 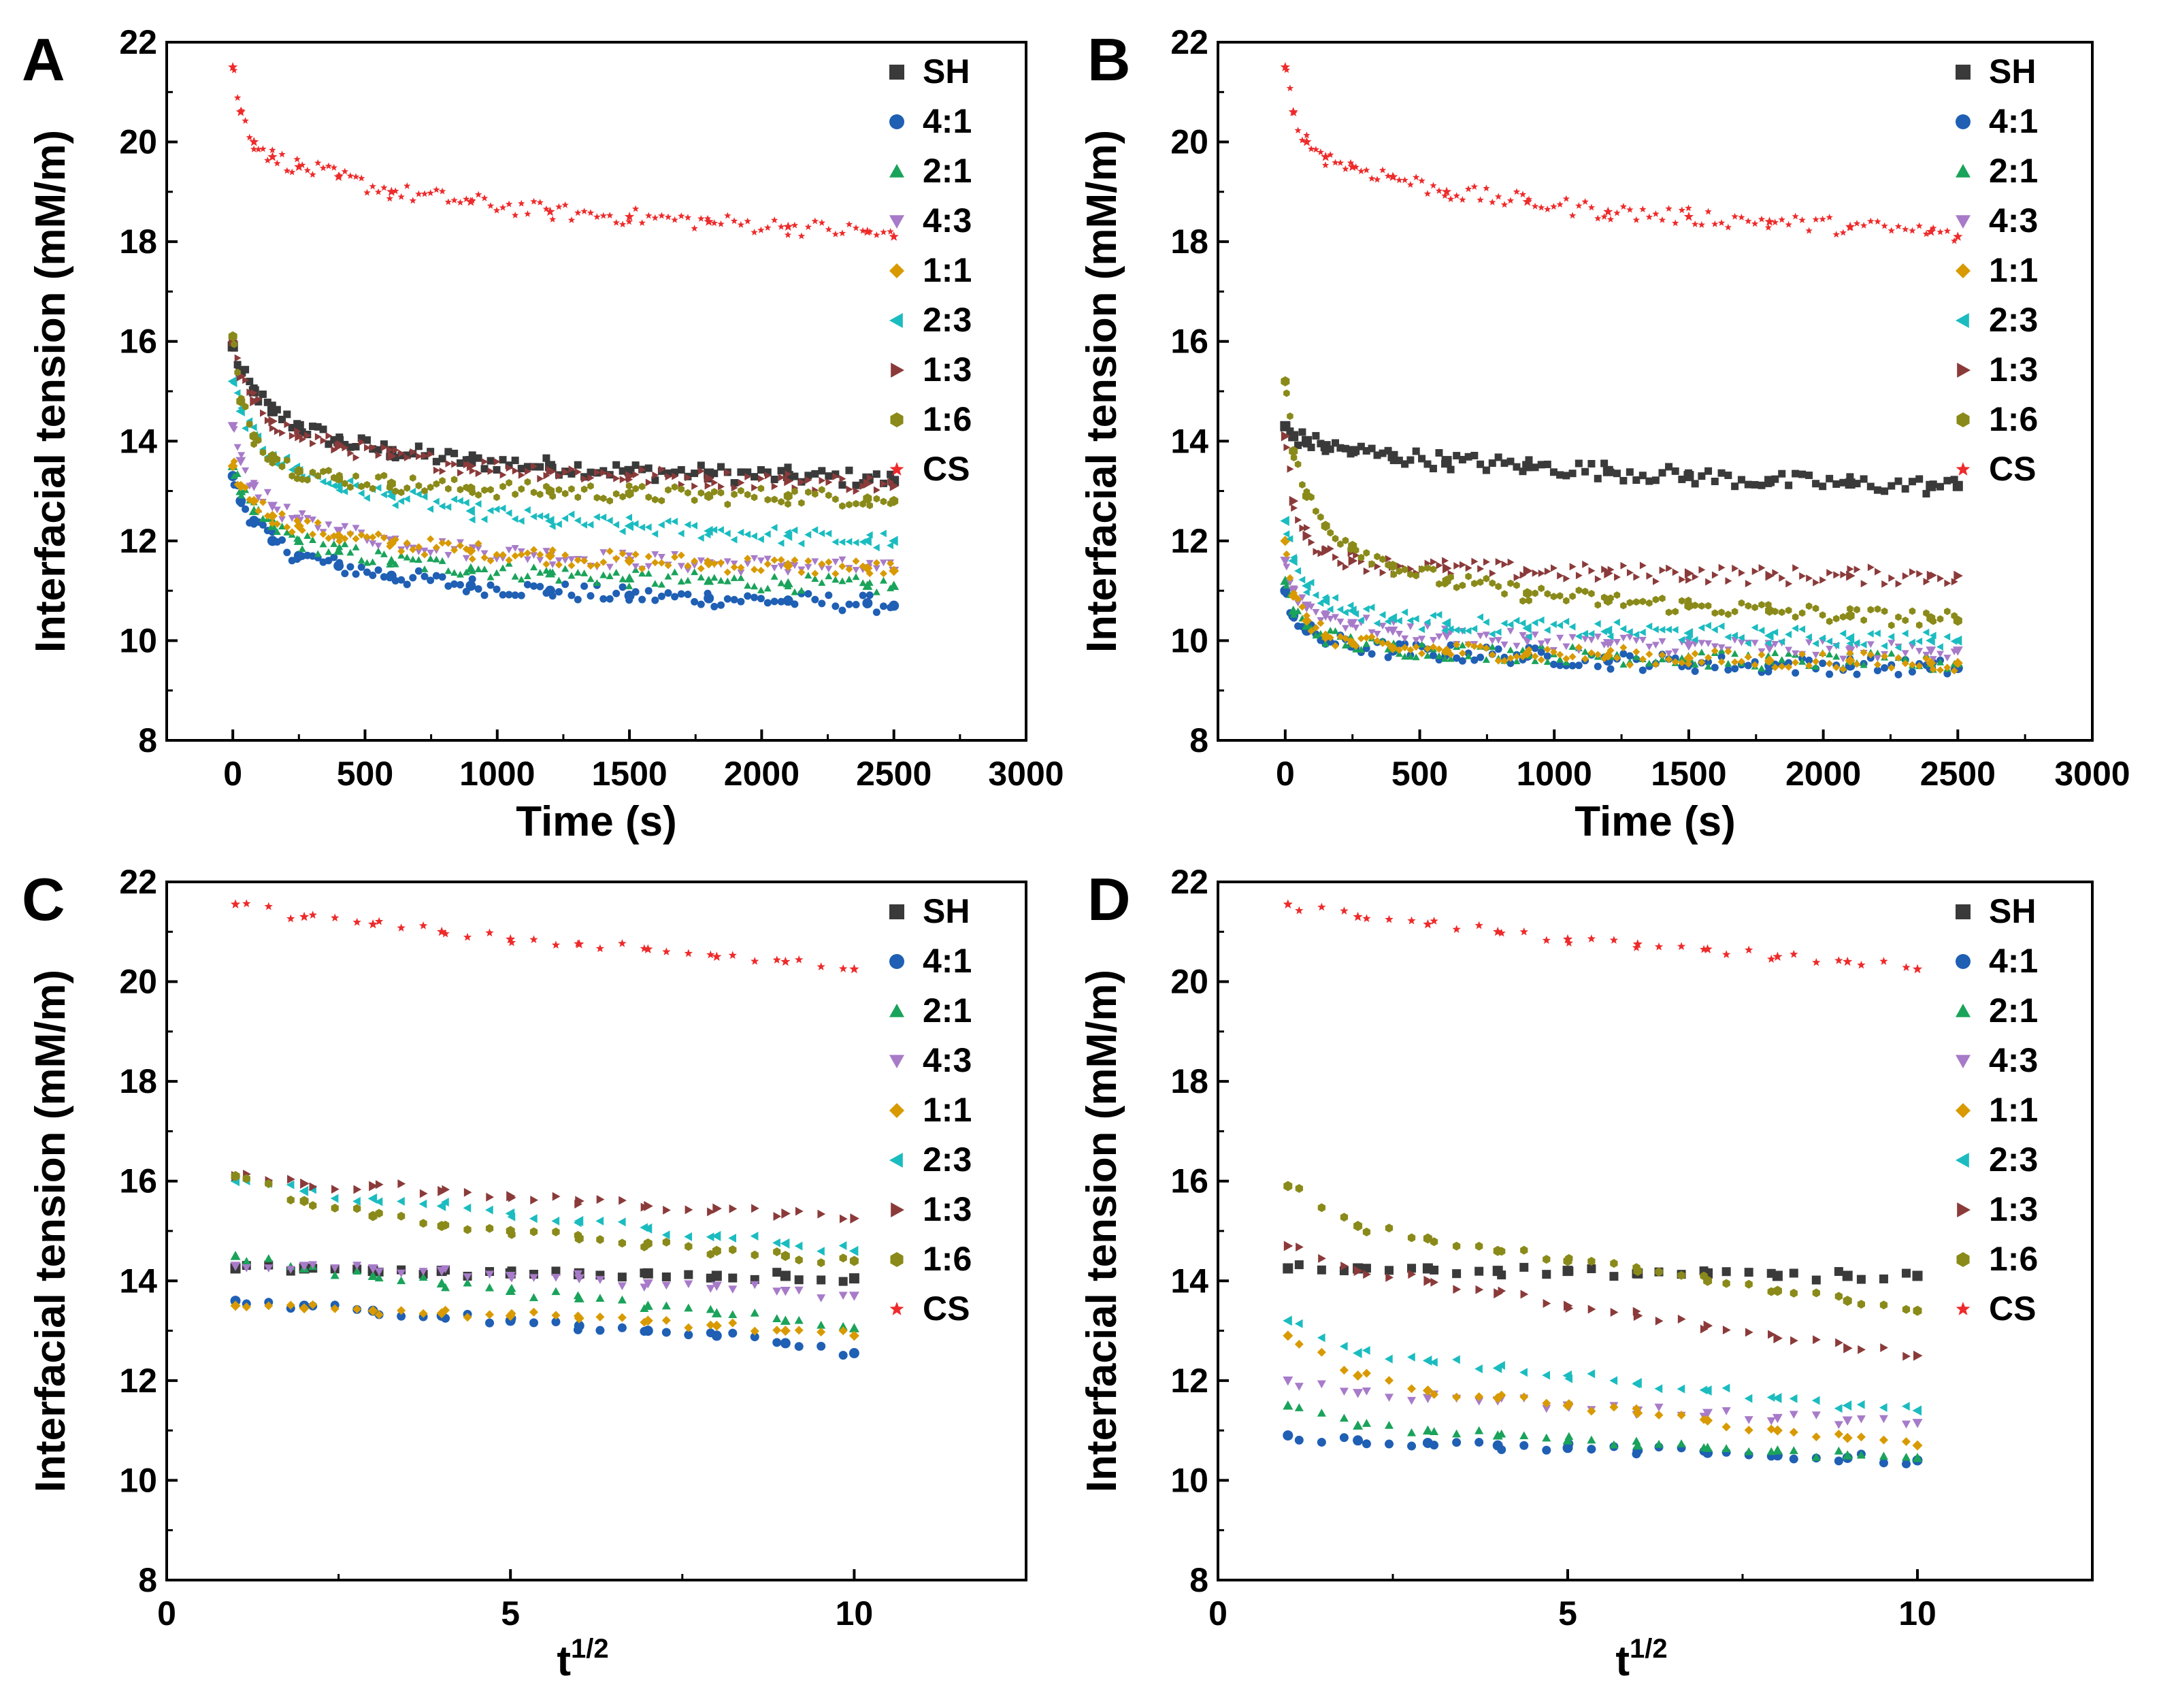 I want to click on legend-marker, so click(x=896, y=121).